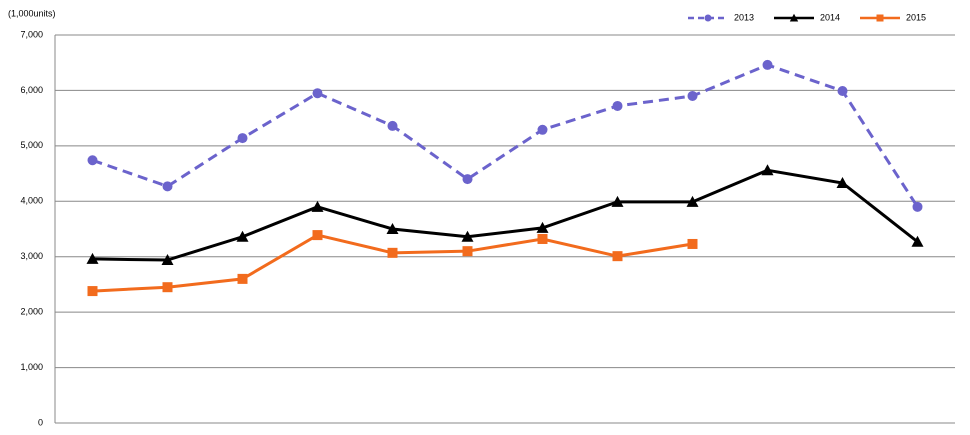  What do you see at coordinates (830, 17) in the screenshot?
I see `legend-label: 2014` at bounding box center [830, 17].